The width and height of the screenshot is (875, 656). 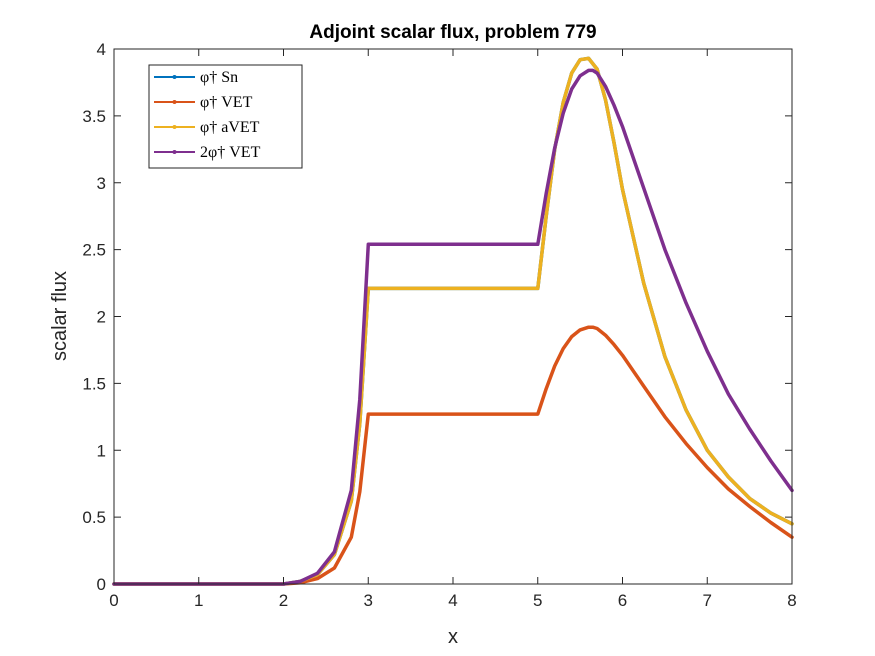 I want to click on x-tick-label: 8, so click(x=791, y=600).